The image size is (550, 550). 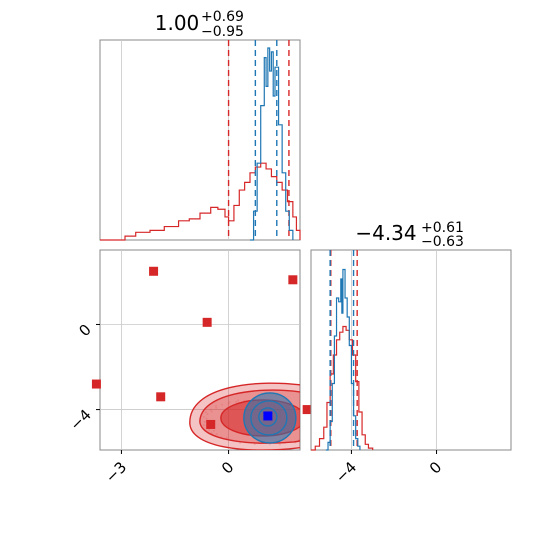 What do you see at coordinates (116, 472) in the screenshot?
I see `tick-label-x0-0: −3` at bounding box center [116, 472].